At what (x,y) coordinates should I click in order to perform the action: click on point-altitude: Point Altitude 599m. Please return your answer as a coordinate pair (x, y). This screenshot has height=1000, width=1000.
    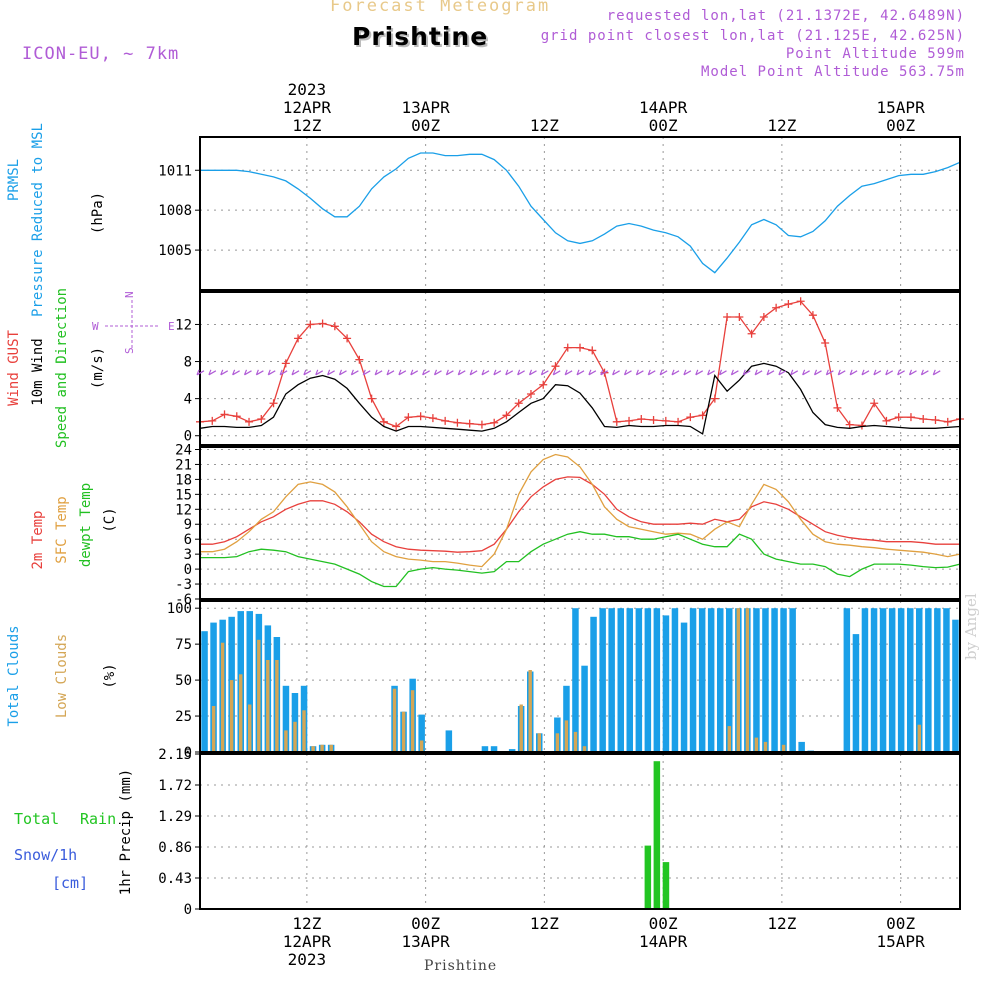
    Looking at the image, I should click on (875, 54).